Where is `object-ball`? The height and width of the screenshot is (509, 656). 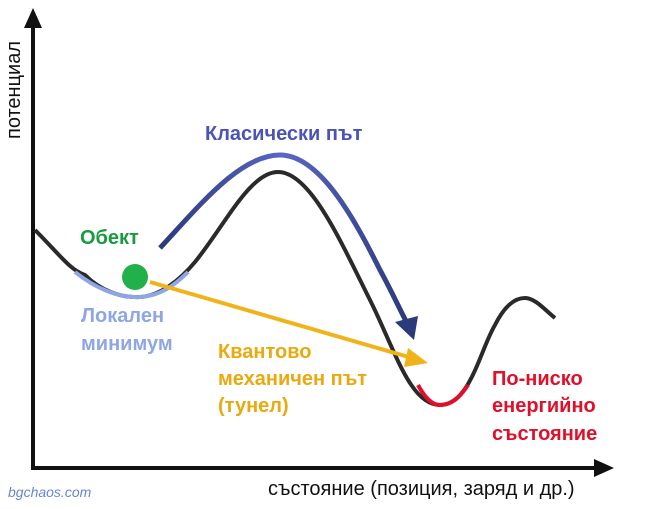
object-ball is located at coordinates (135, 277).